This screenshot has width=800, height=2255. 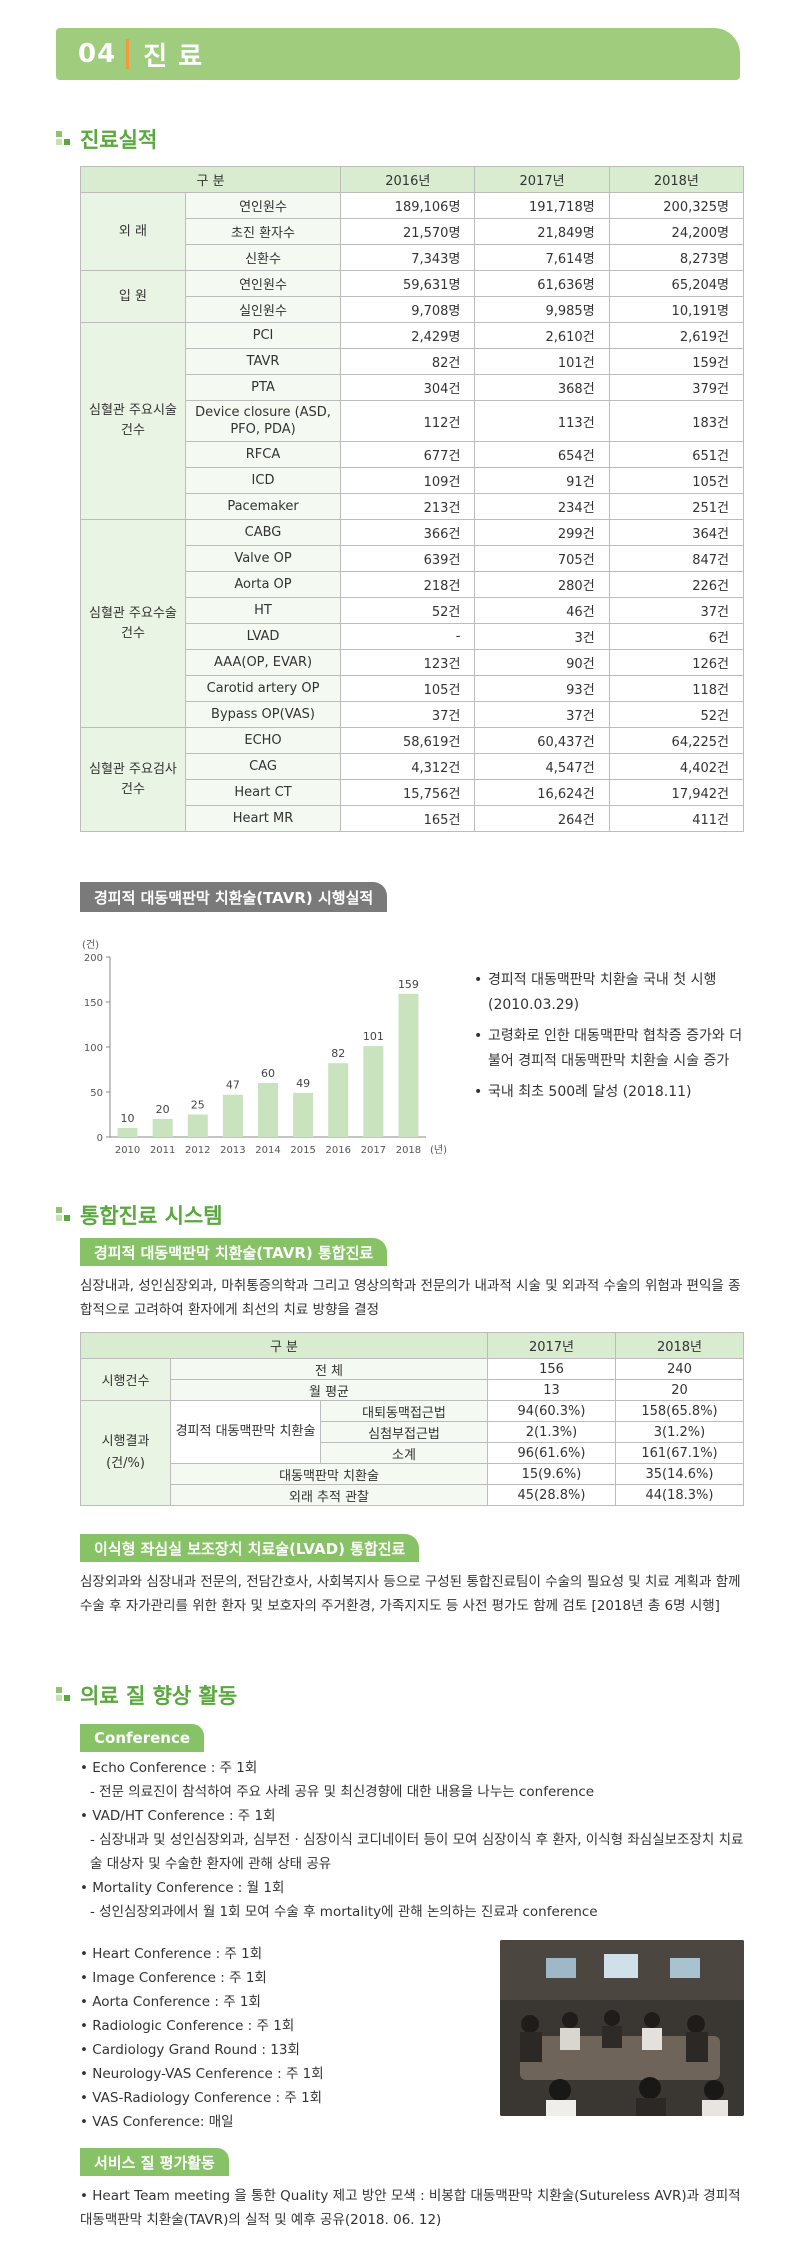 I want to click on table-row: 입 원 연인원수 59,631명 61,636명 65,204명, so click(x=412, y=296).